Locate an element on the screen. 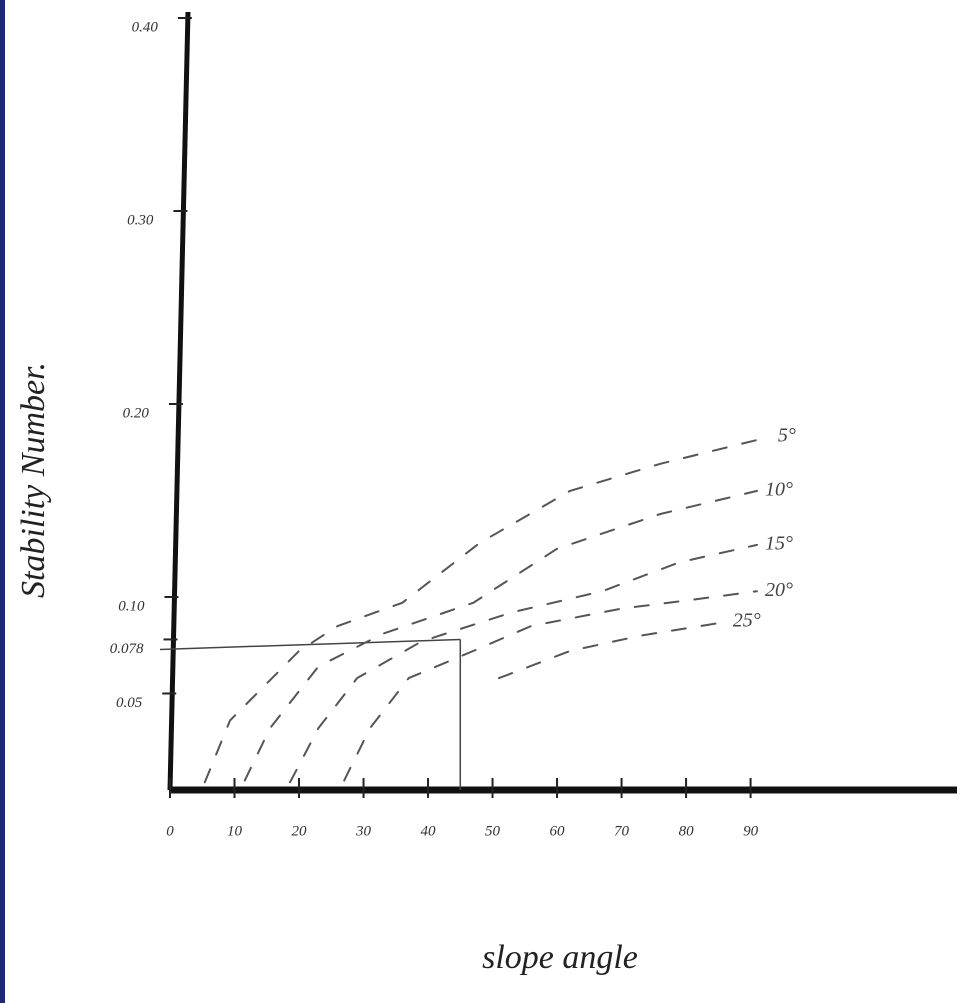 This screenshot has width=960, height=1003. x-tick-label: 70 is located at coordinates (622, 831).